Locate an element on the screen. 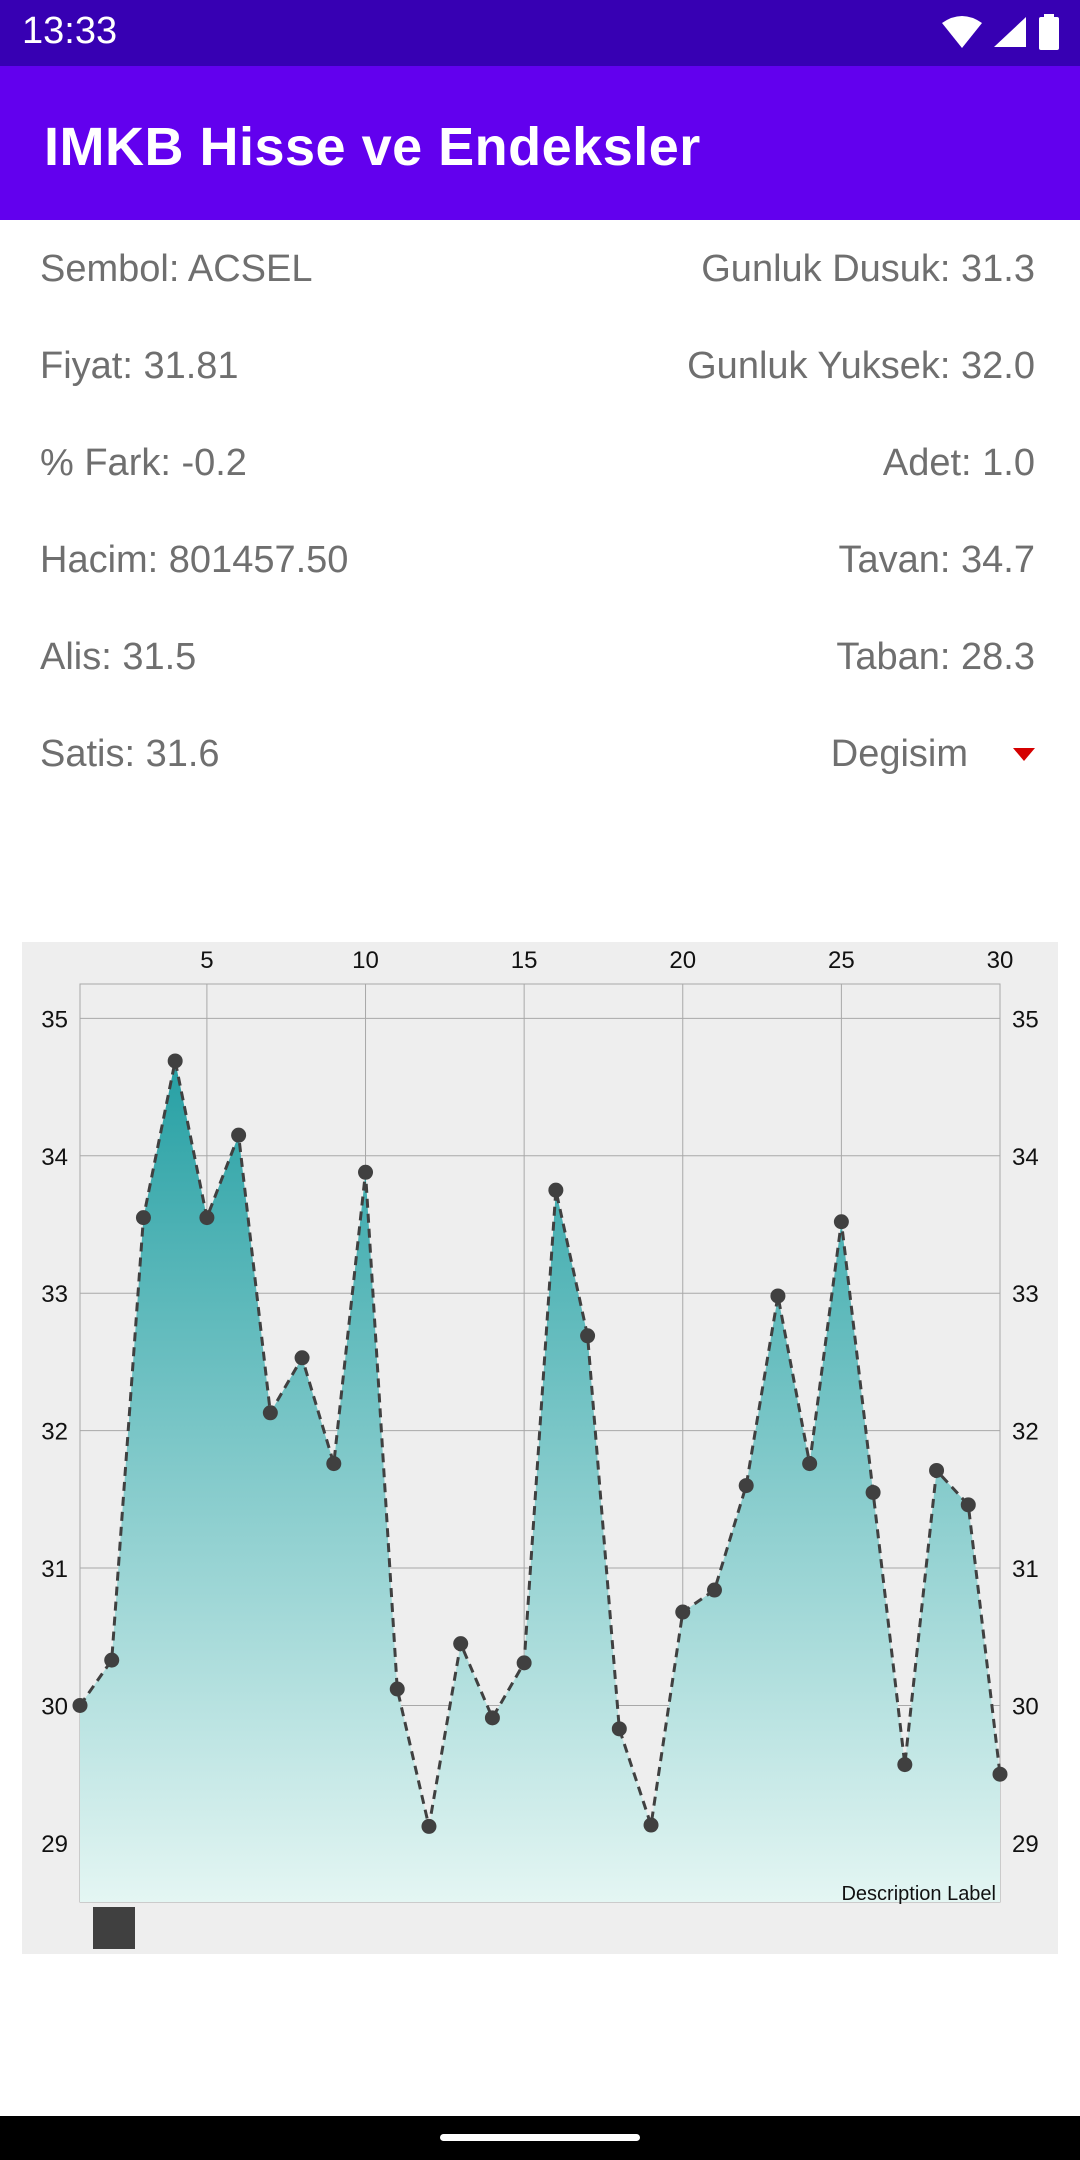 This screenshot has height=2160, width=1080. y-tick-label-left: 34 is located at coordinates (54, 1157).